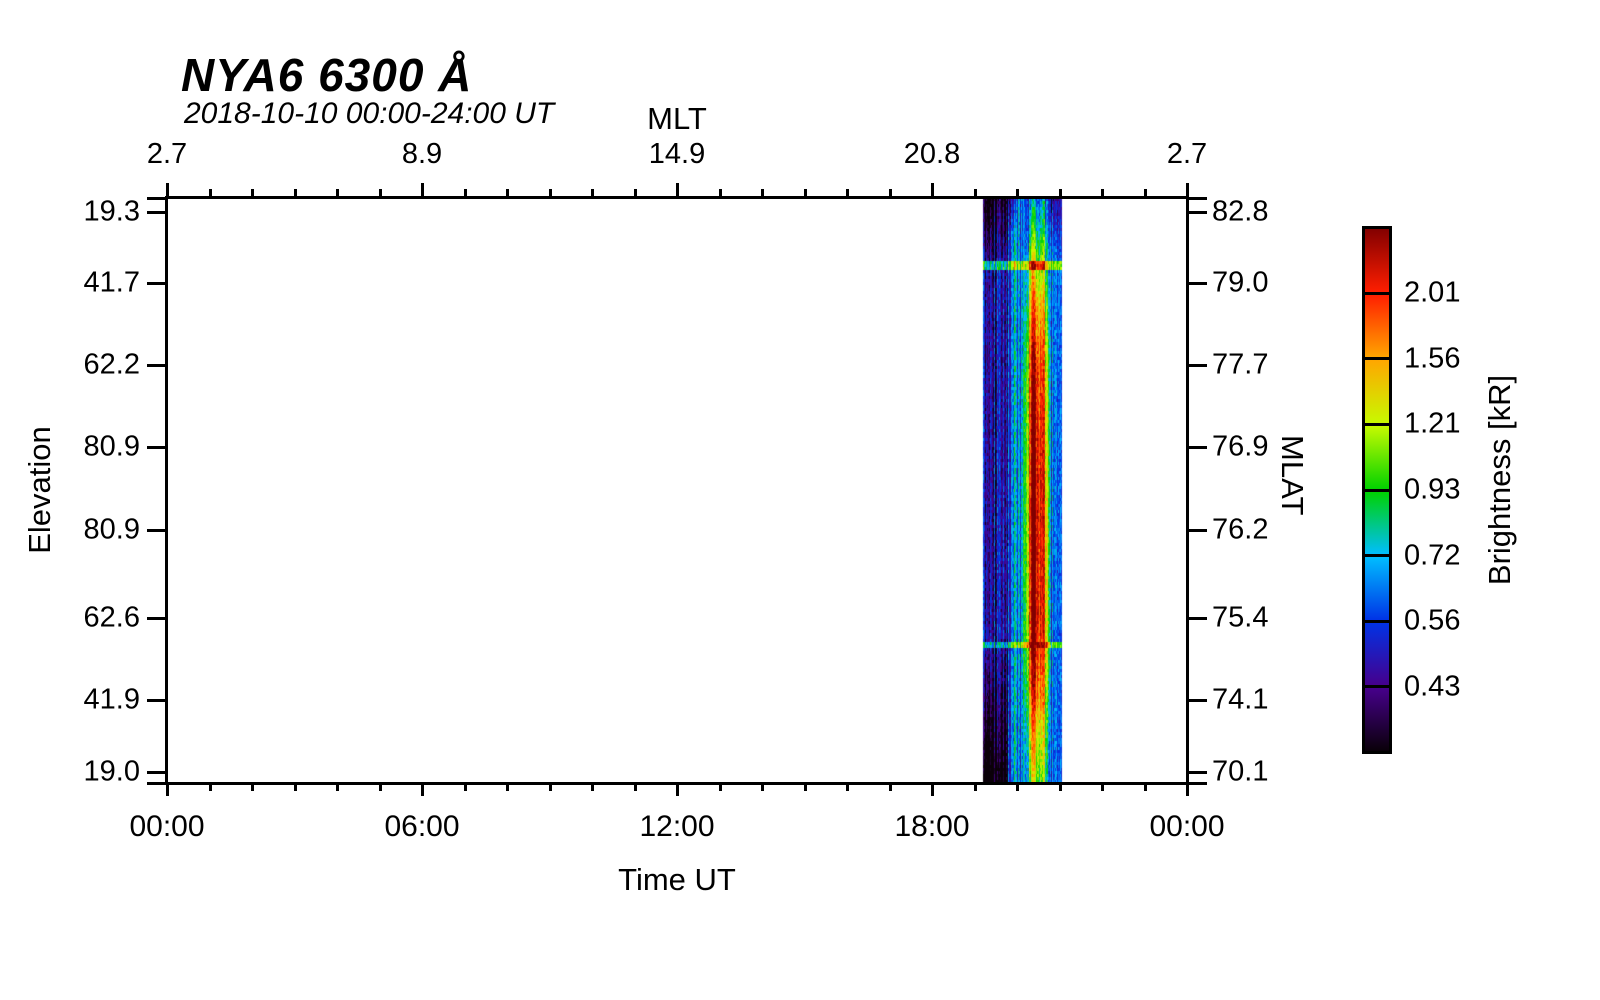 The image size is (1600, 1000). I want to click on right-tick-label: 79.0, so click(1240, 282).